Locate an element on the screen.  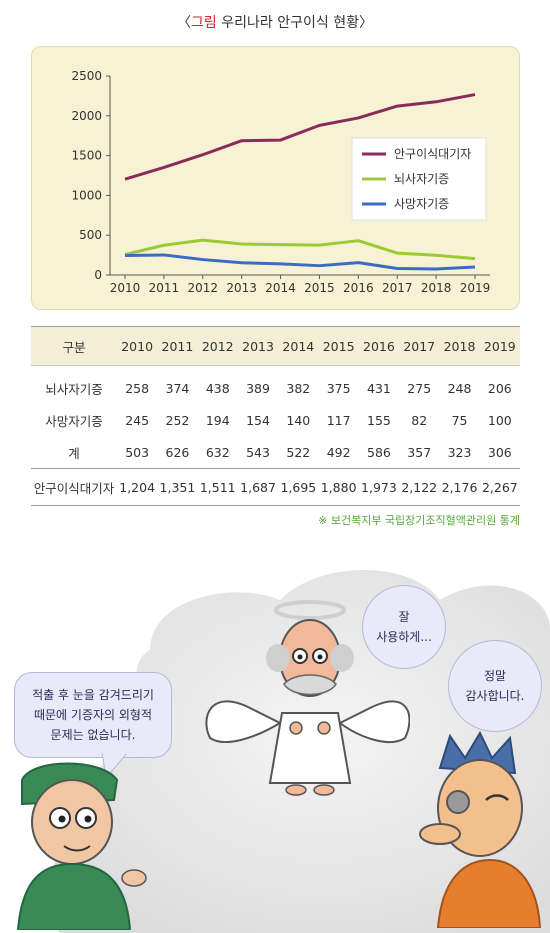
table-header-year: 2011 is located at coordinates (177, 346).